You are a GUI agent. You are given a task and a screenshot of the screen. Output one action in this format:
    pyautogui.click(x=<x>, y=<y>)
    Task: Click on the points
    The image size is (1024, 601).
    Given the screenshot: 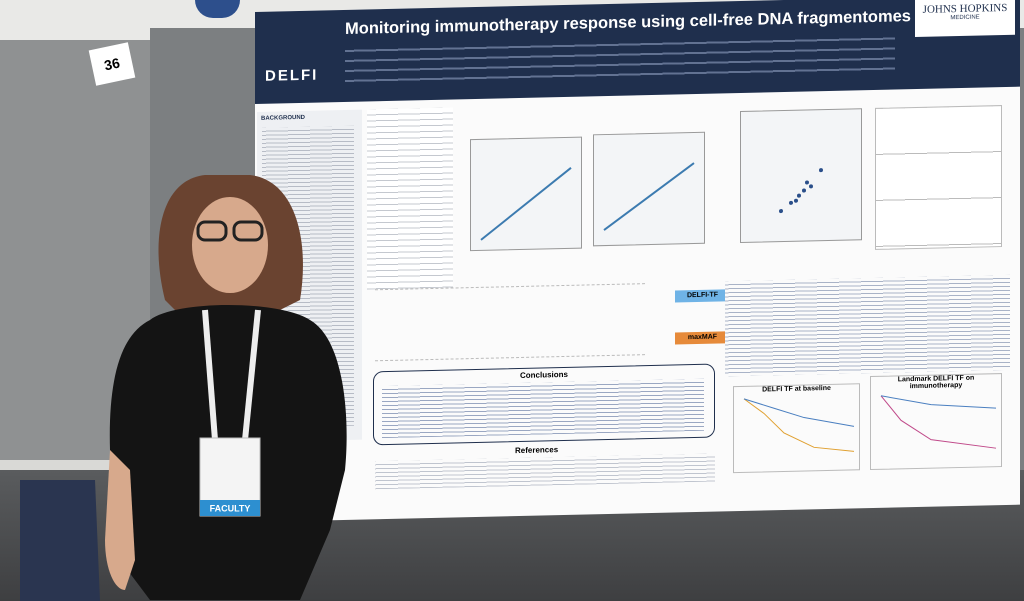 What is the action you would take?
    pyautogui.click(x=801, y=191)
    